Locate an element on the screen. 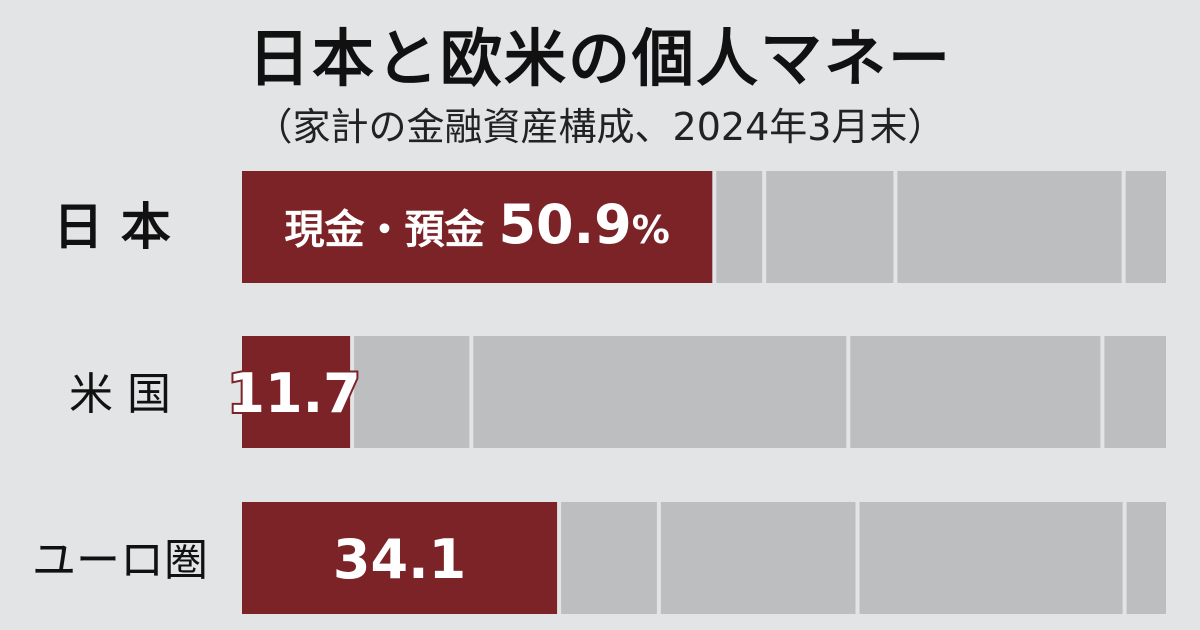 This screenshot has height=630, width=1200. category-label: 米 国 is located at coordinates (120, 394).